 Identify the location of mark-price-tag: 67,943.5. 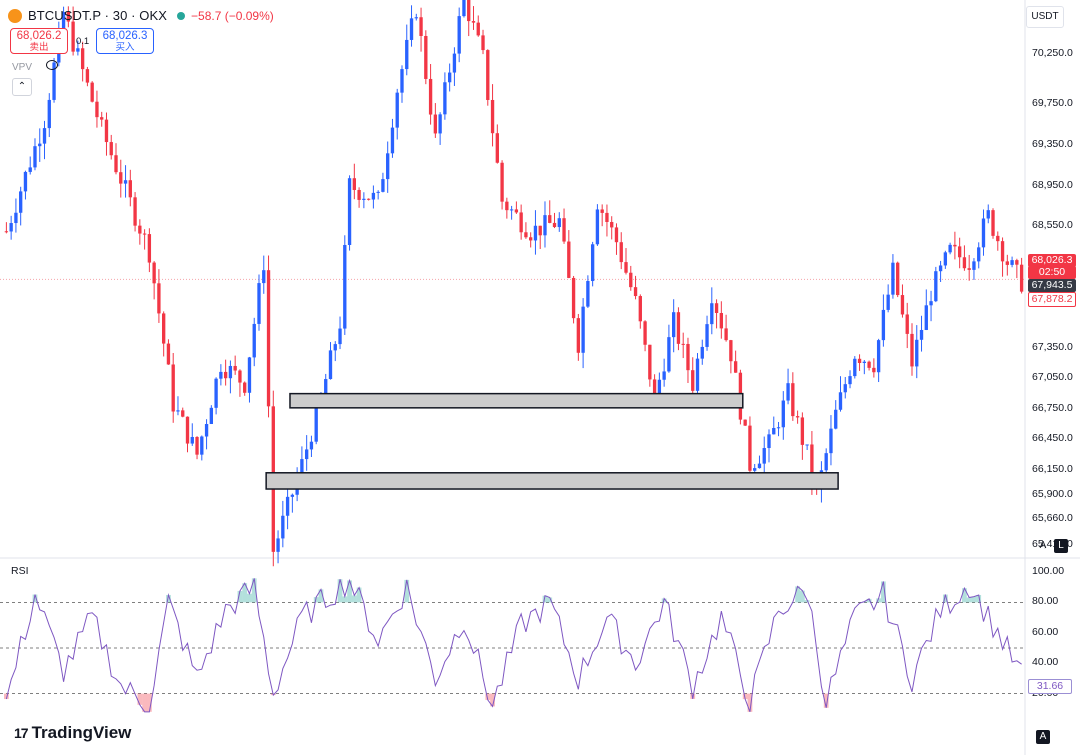
(1052, 285).